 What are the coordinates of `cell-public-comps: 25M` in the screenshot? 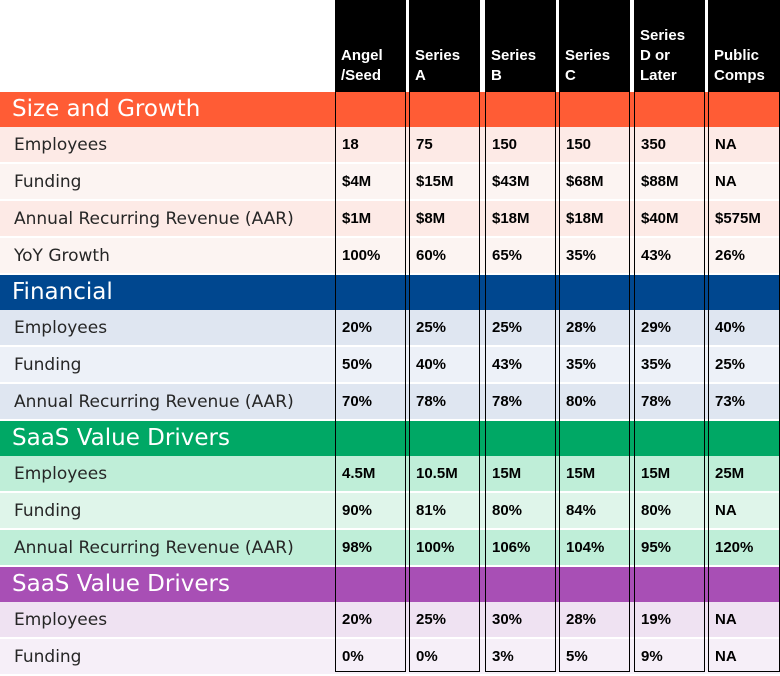 It's located at (730, 473).